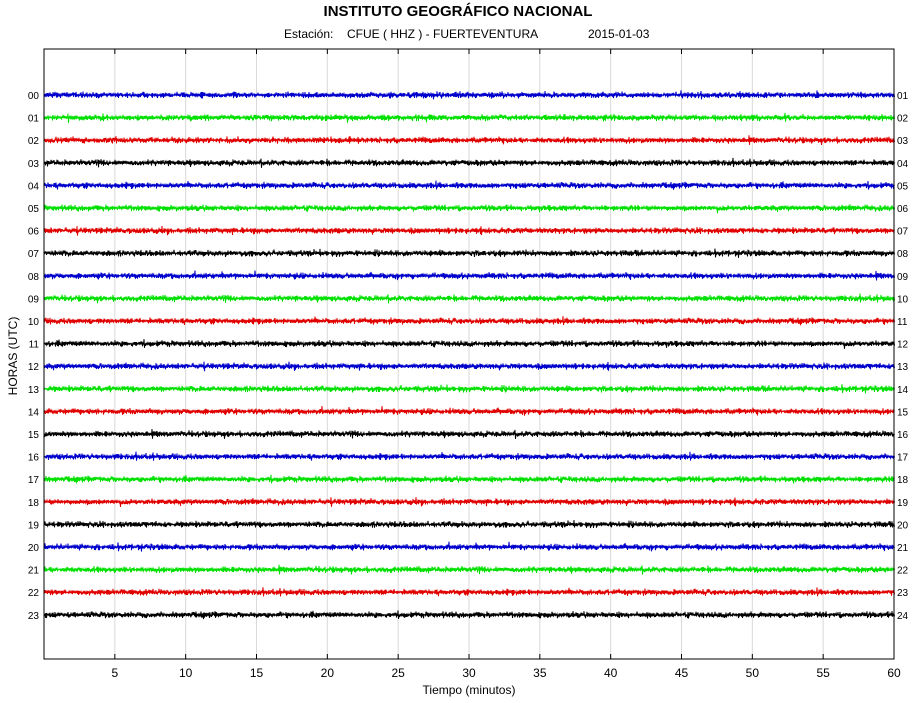 The image size is (916, 703). What do you see at coordinates (458, 11) in the screenshot?
I see `chart-title: INSTITUTO GEOGRÁFICO NACIONAL` at bounding box center [458, 11].